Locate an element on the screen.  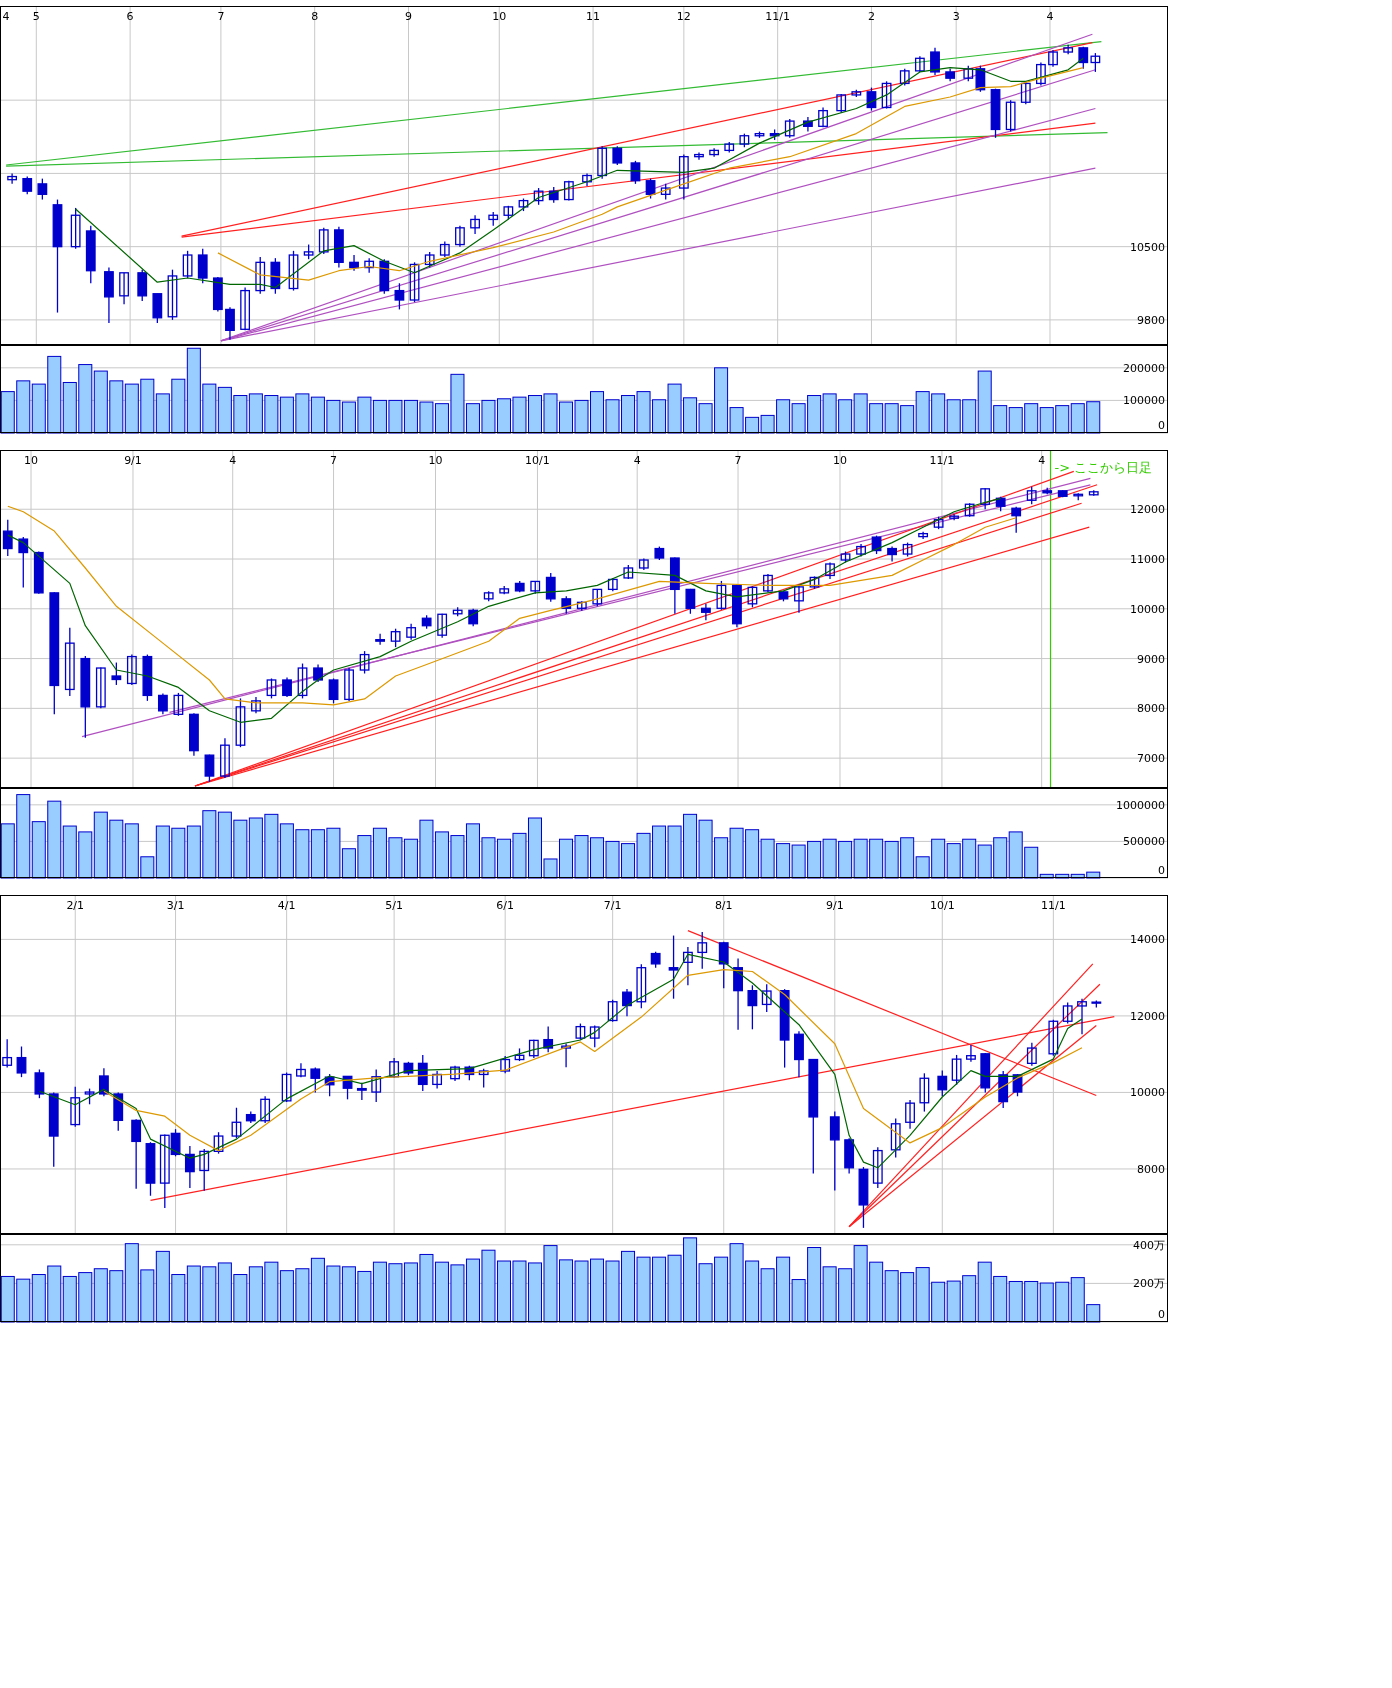
x-tick-label: 5/1 is located at coordinates (394, 905).